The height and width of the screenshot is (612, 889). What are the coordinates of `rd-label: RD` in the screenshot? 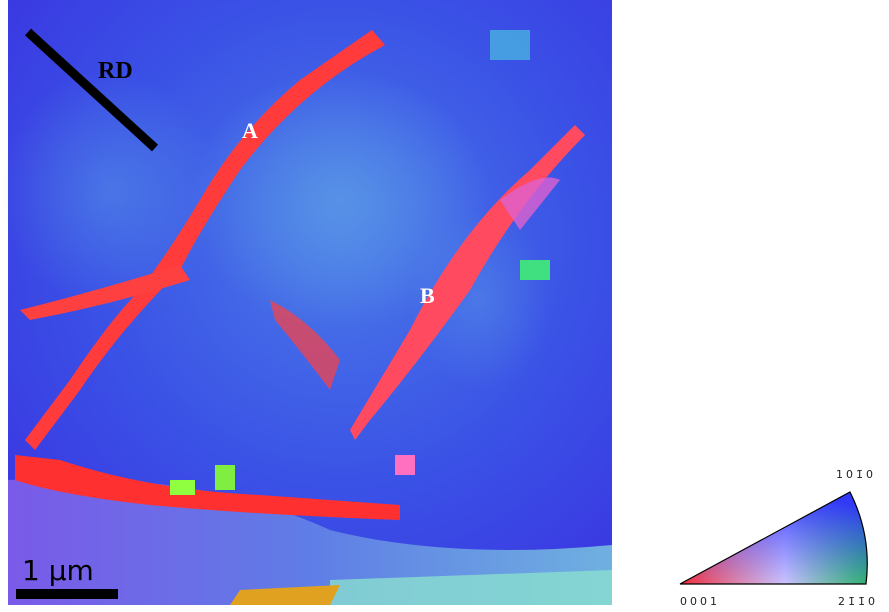 It's located at (115, 71).